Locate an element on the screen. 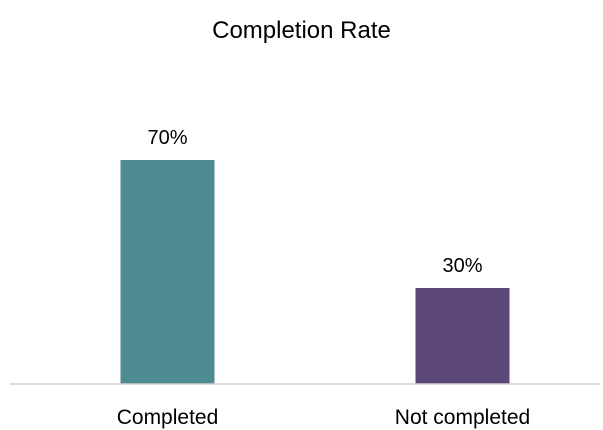 Image resolution: width=603 pixels, height=430 pixels. x-tick-label-not-completed: Not completed is located at coordinates (462, 417).